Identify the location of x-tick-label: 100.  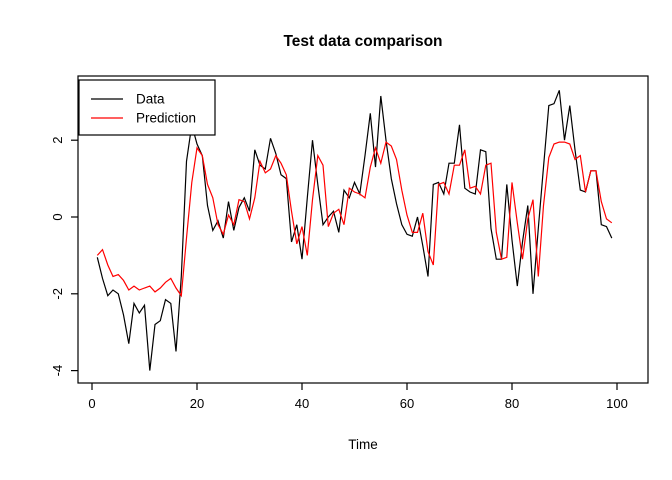
(617, 403).